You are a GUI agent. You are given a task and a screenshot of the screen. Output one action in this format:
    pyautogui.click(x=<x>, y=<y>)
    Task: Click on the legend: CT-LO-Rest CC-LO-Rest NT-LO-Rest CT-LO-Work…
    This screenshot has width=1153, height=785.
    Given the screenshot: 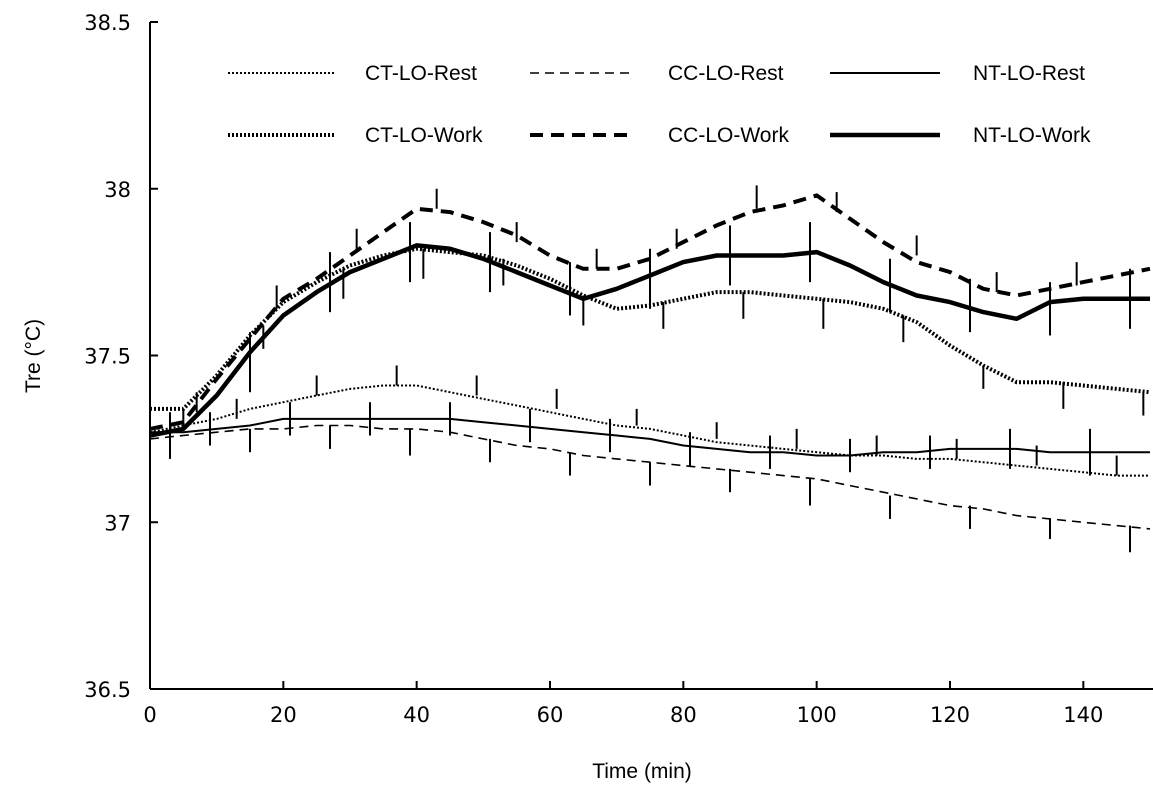 What is the action you would take?
    pyautogui.click(x=659, y=104)
    